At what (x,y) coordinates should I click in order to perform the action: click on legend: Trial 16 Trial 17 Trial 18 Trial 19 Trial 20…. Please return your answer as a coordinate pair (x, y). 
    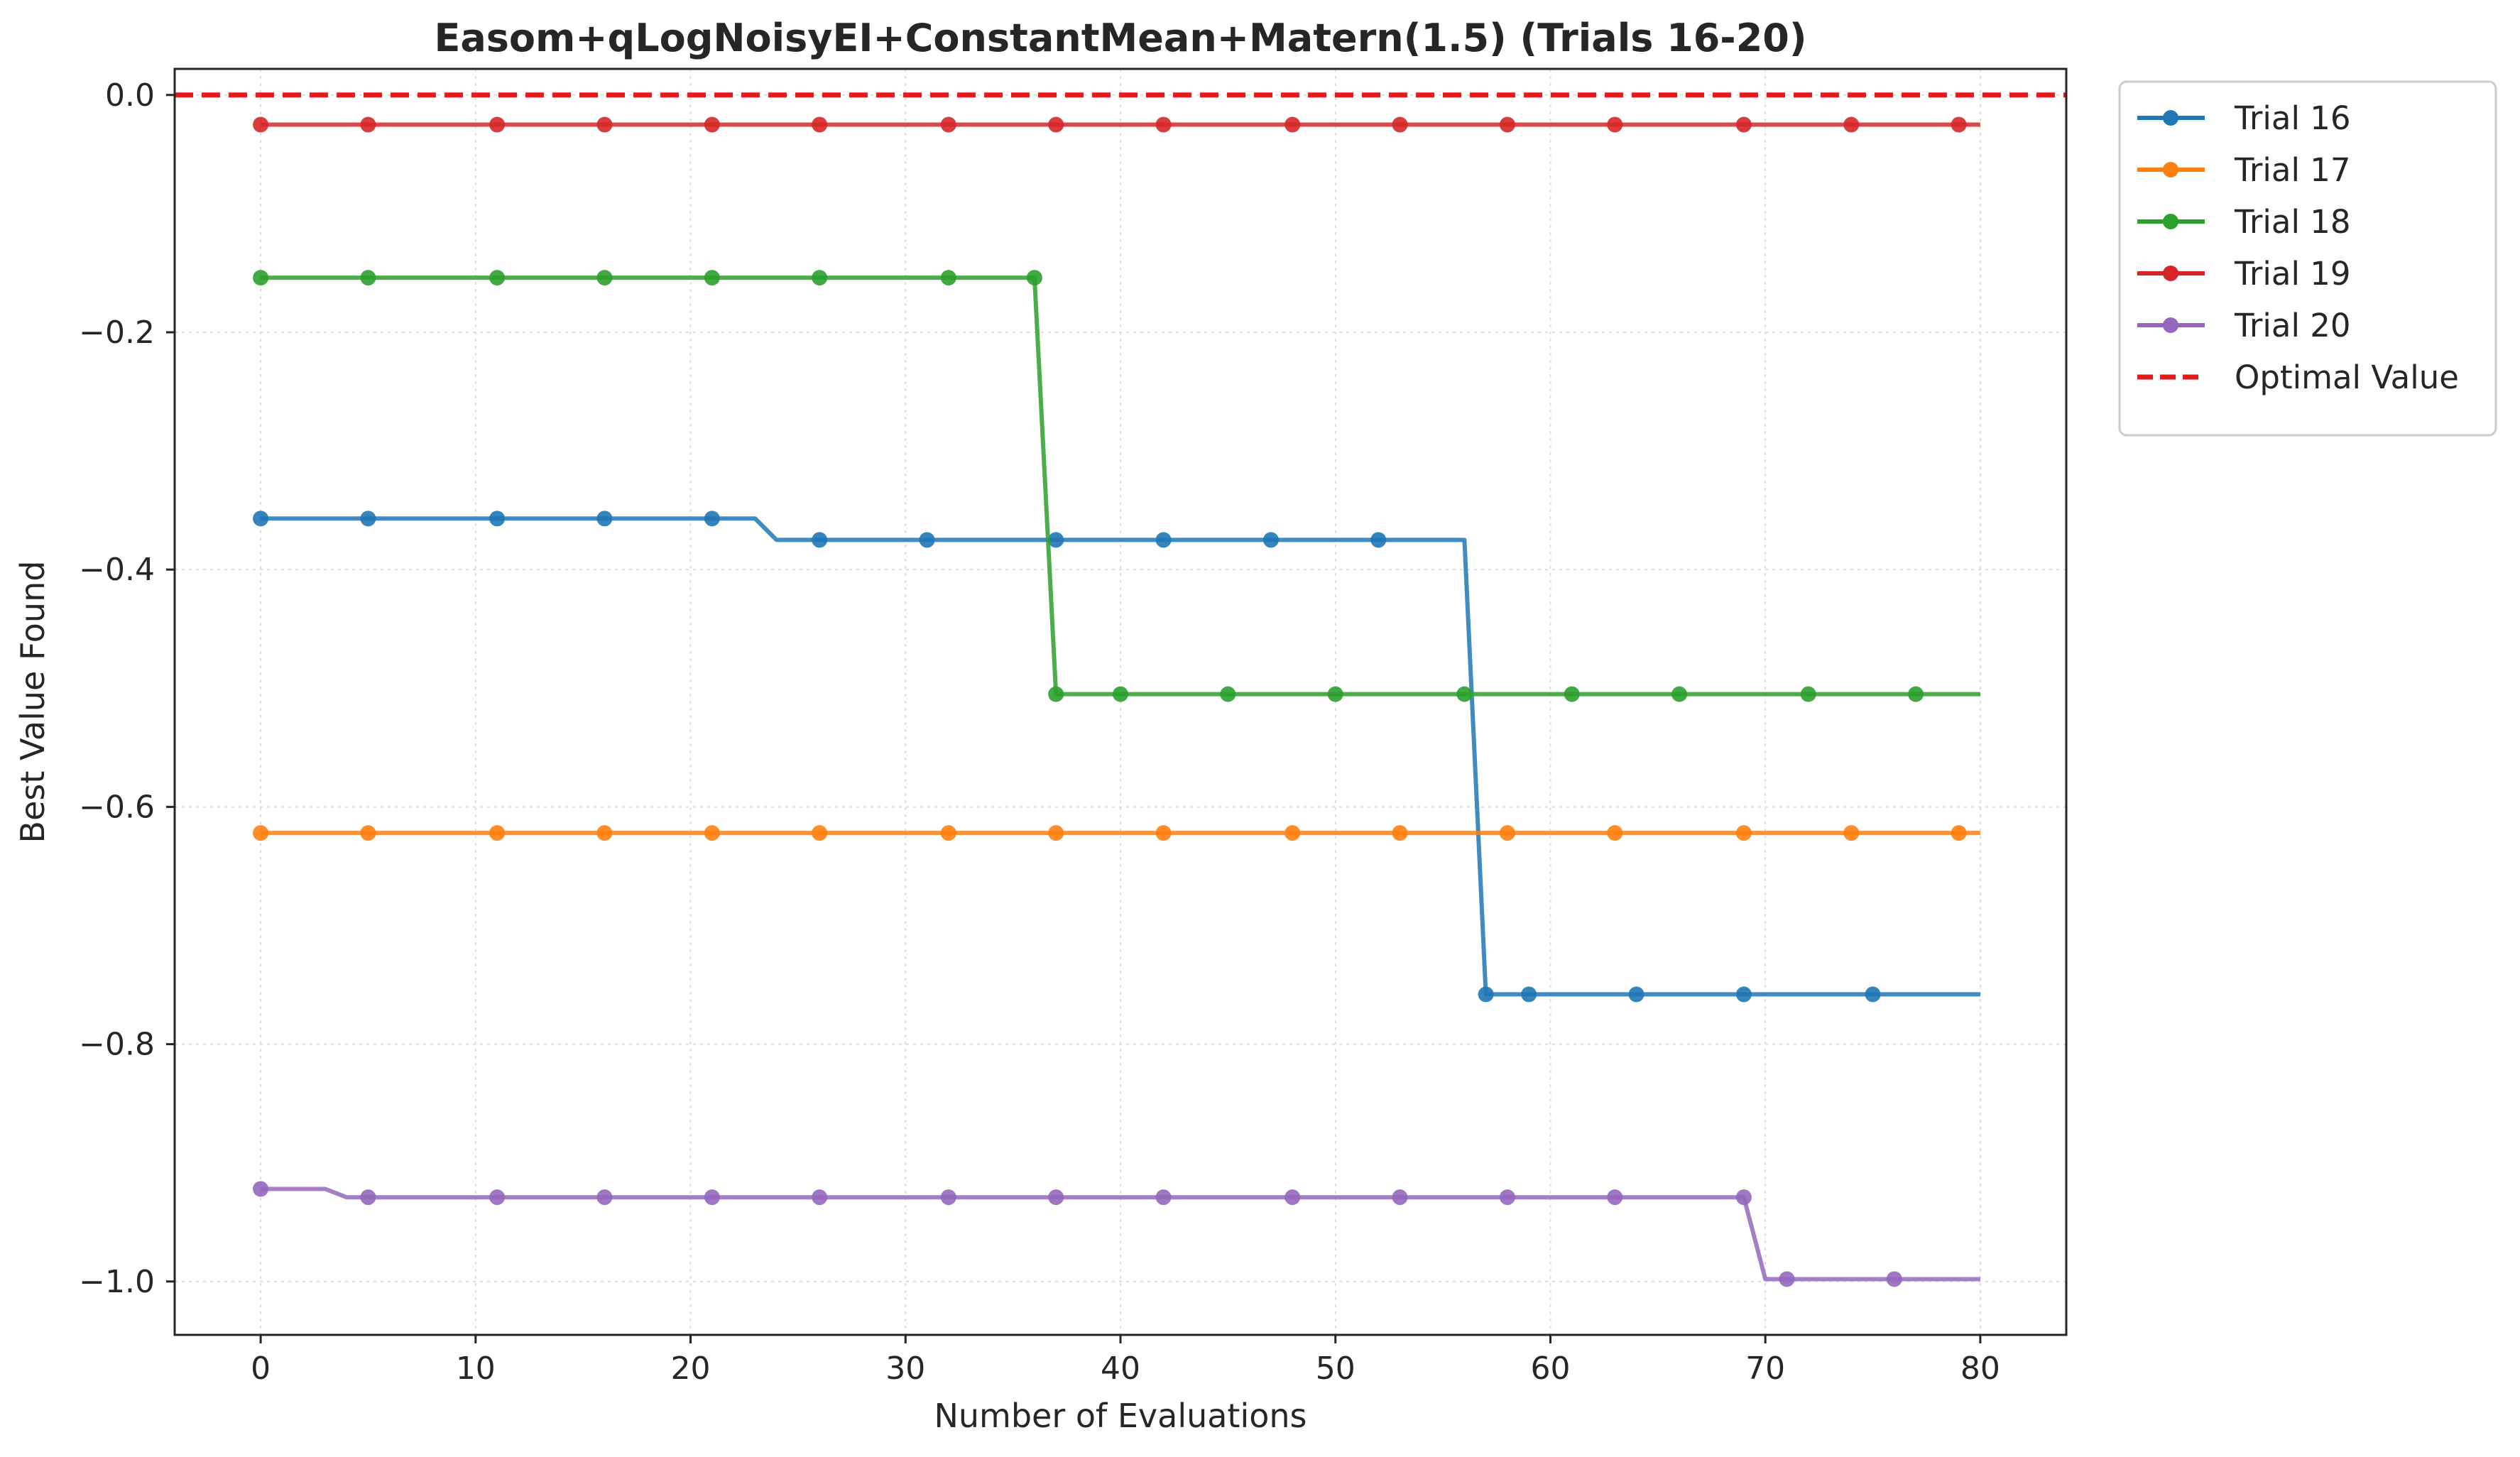
    Looking at the image, I should click on (2307, 258).